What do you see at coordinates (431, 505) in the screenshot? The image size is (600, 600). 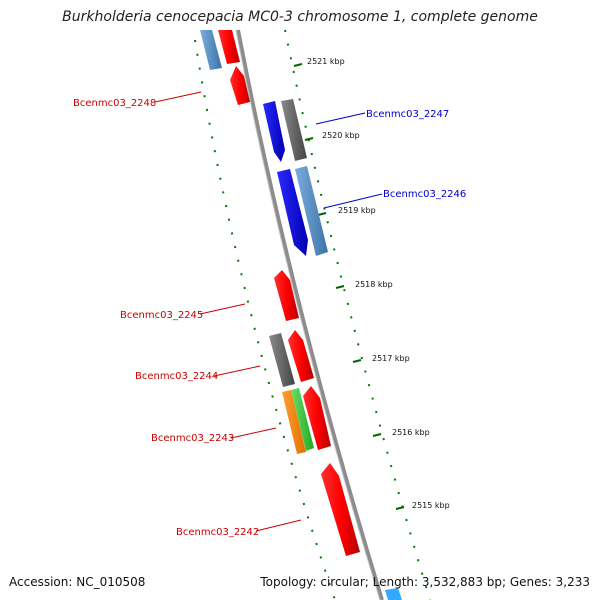 I see `kbp-label-2515: 2515 kbp` at bounding box center [431, 505].